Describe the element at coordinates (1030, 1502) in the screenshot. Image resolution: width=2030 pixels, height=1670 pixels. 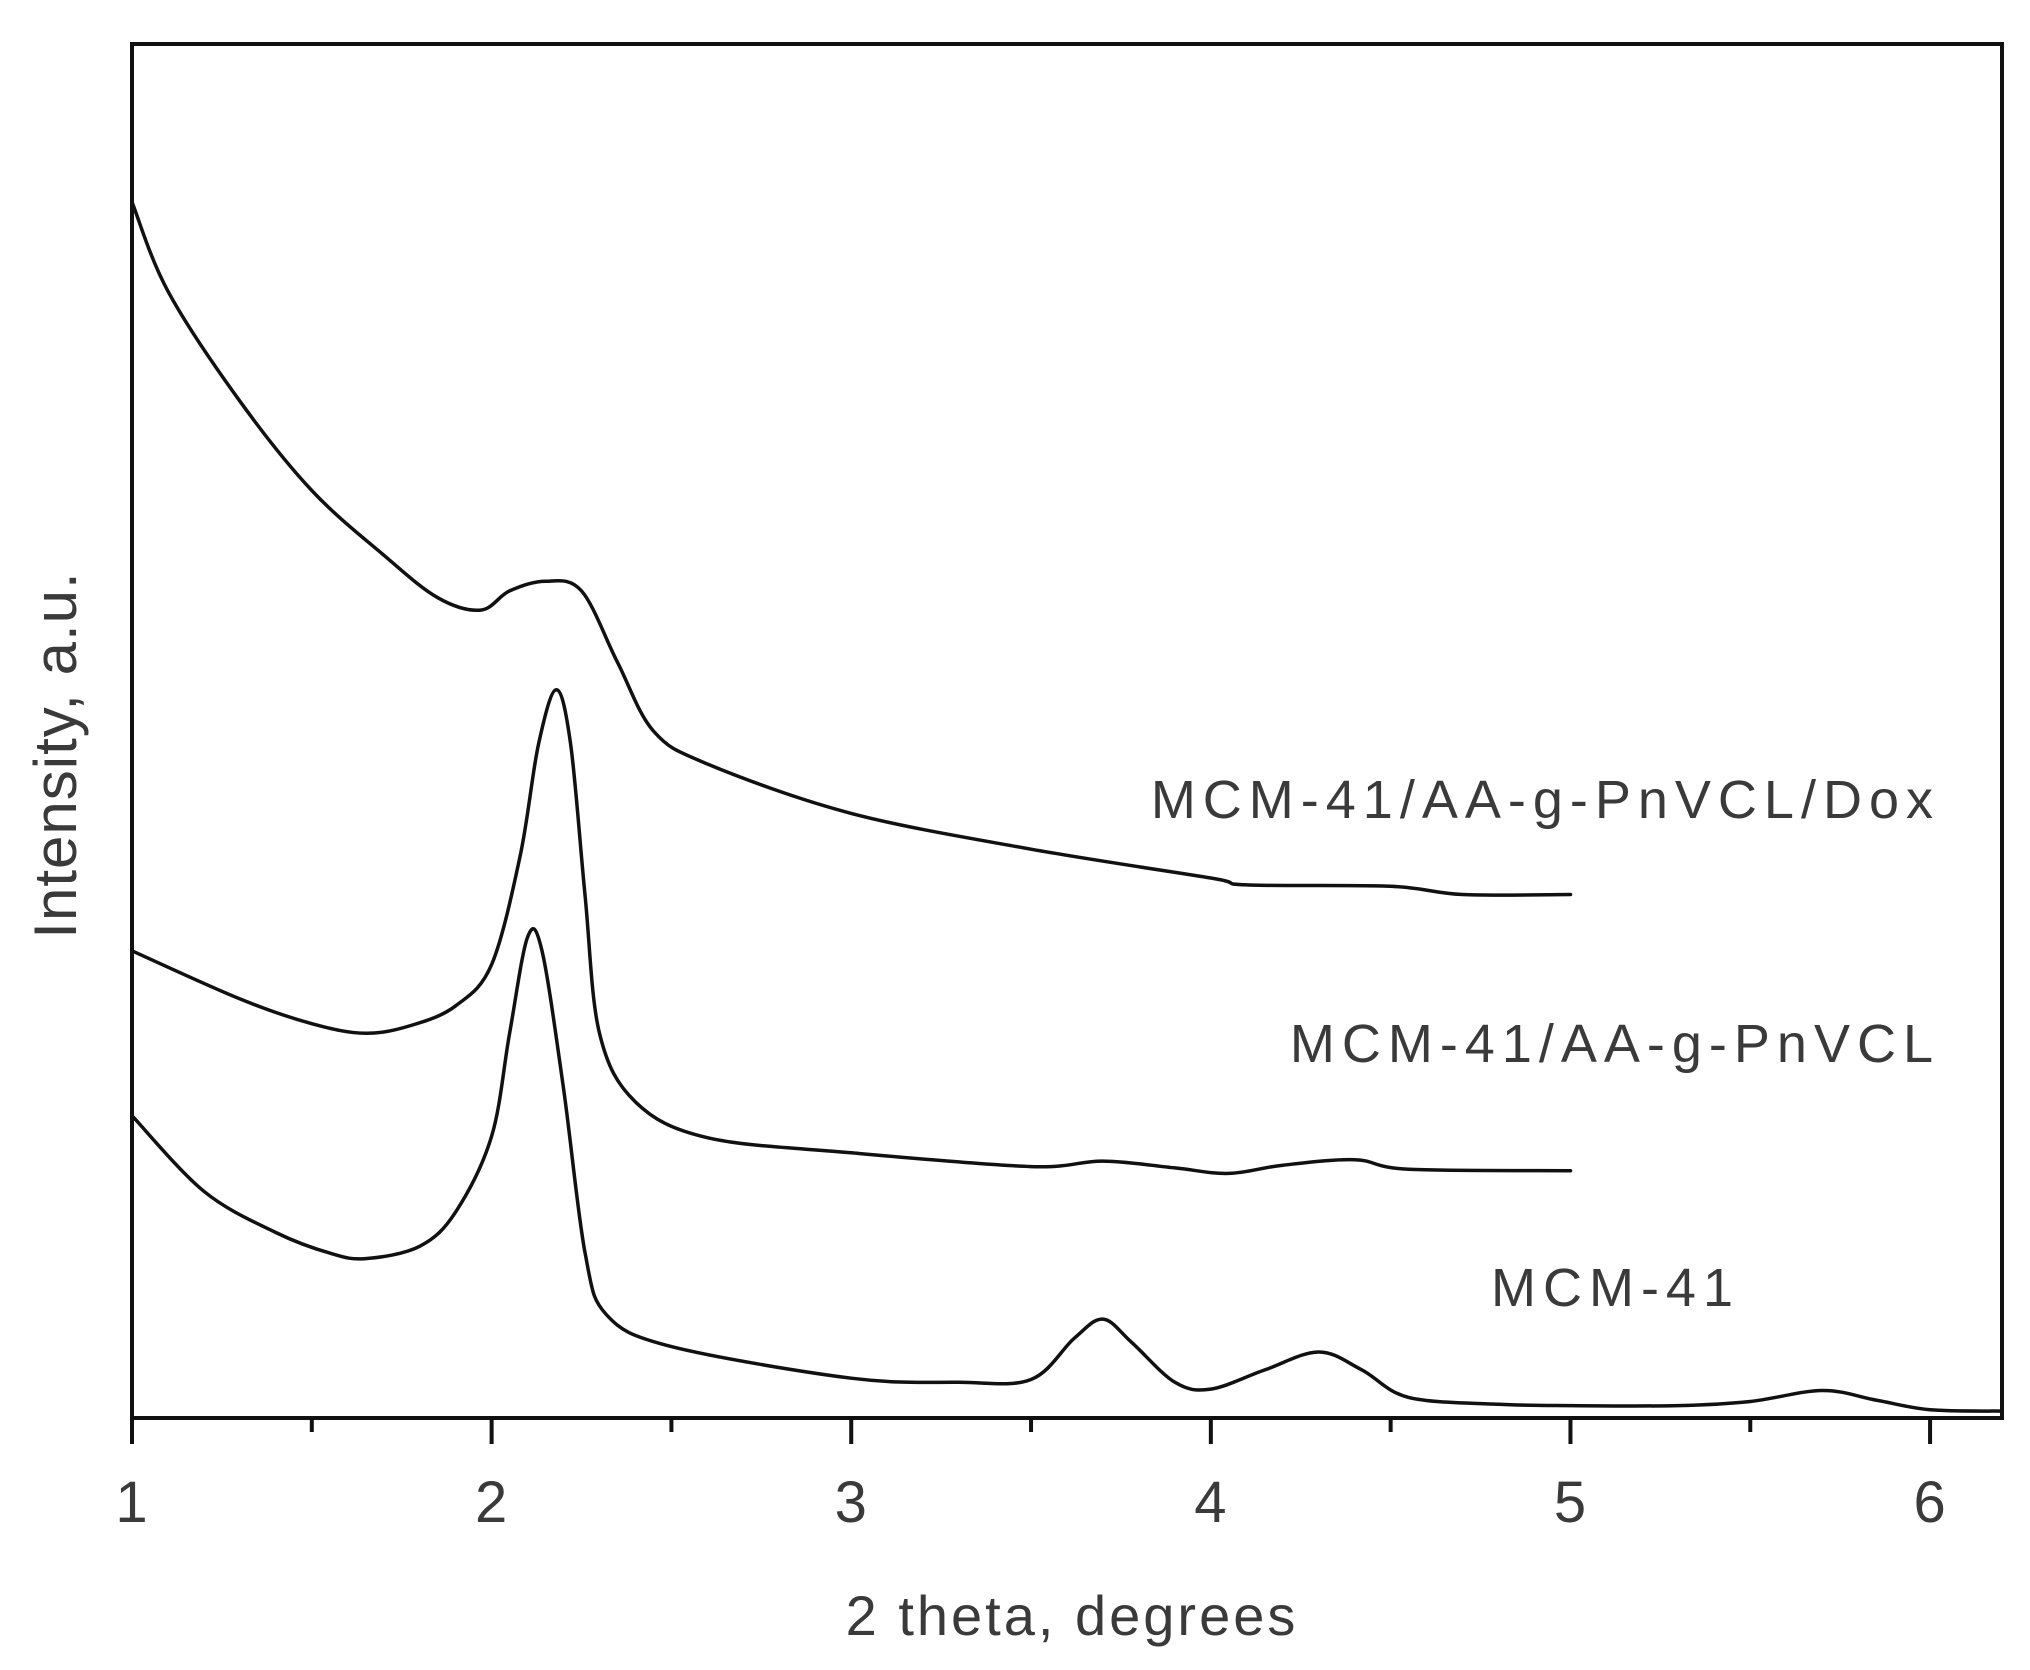
I see `x-axis-tick-labels: 1 2 3 4 5 6` at that location.